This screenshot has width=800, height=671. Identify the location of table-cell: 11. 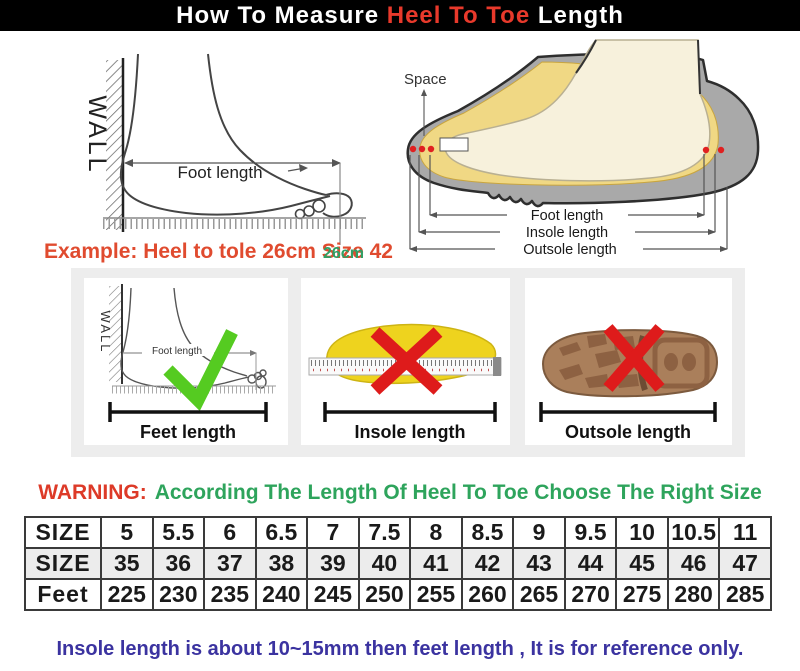
(745, 532).